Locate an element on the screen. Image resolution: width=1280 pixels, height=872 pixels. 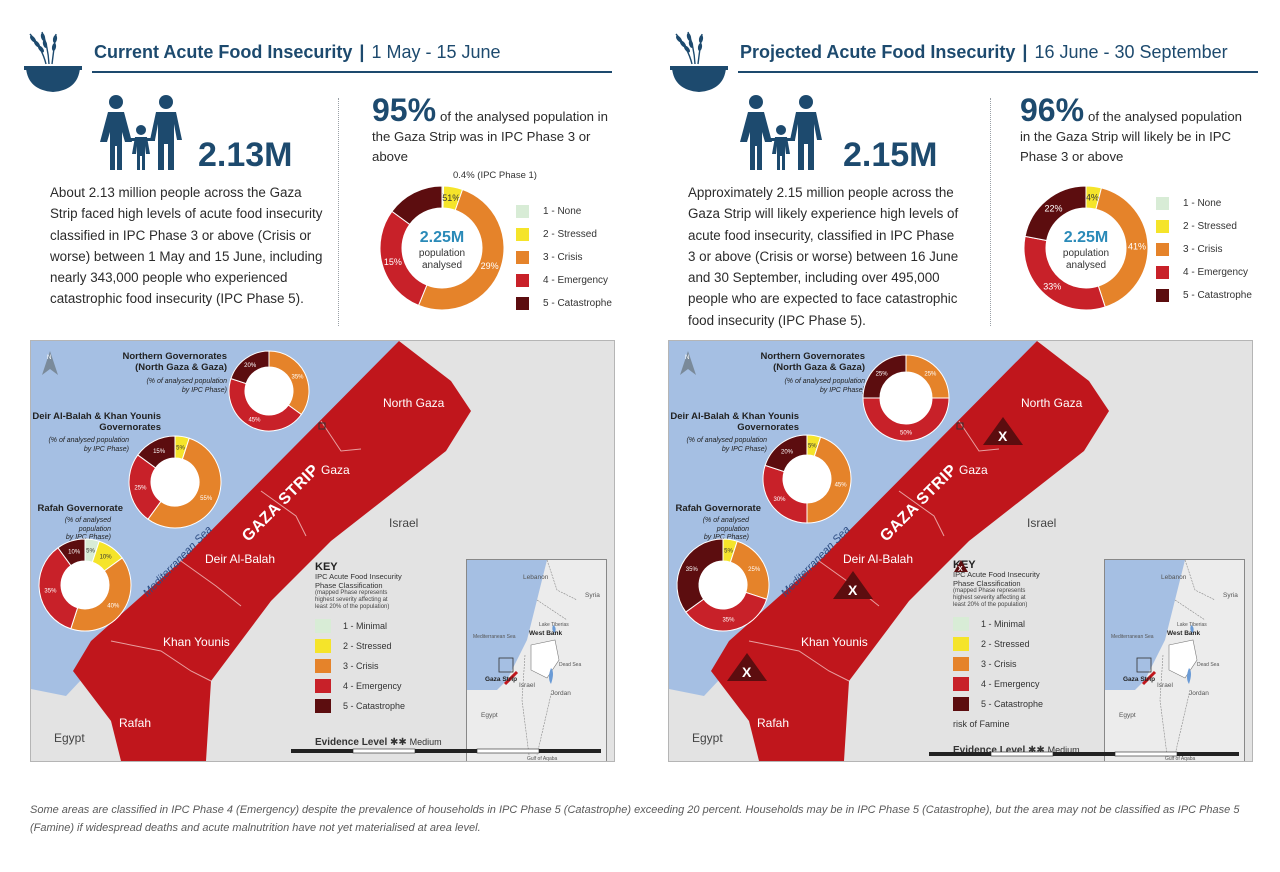
current-title-rule is located at coordinates (352, 72).